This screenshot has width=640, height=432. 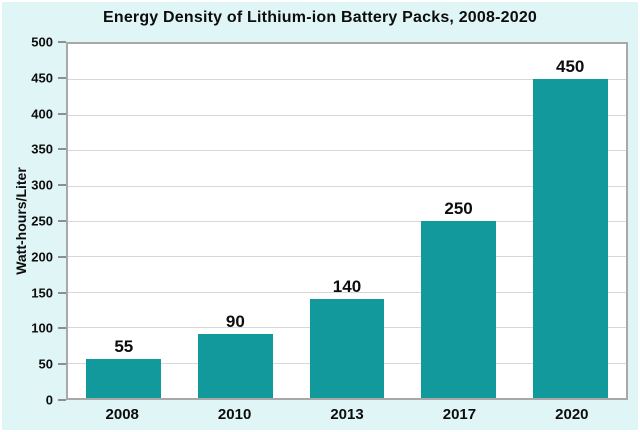 What do you see at coordinates (42, 221) in the screenshot?
I see `y-tick-label: 250` at bounding box center [42, 221].